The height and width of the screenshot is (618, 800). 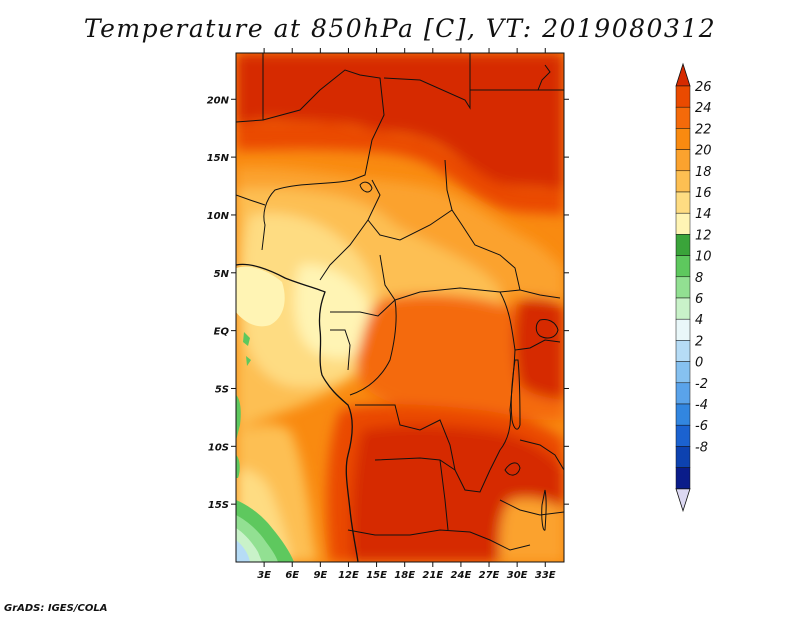 I want to click on field-west-green2, so click(x=247, y=349).